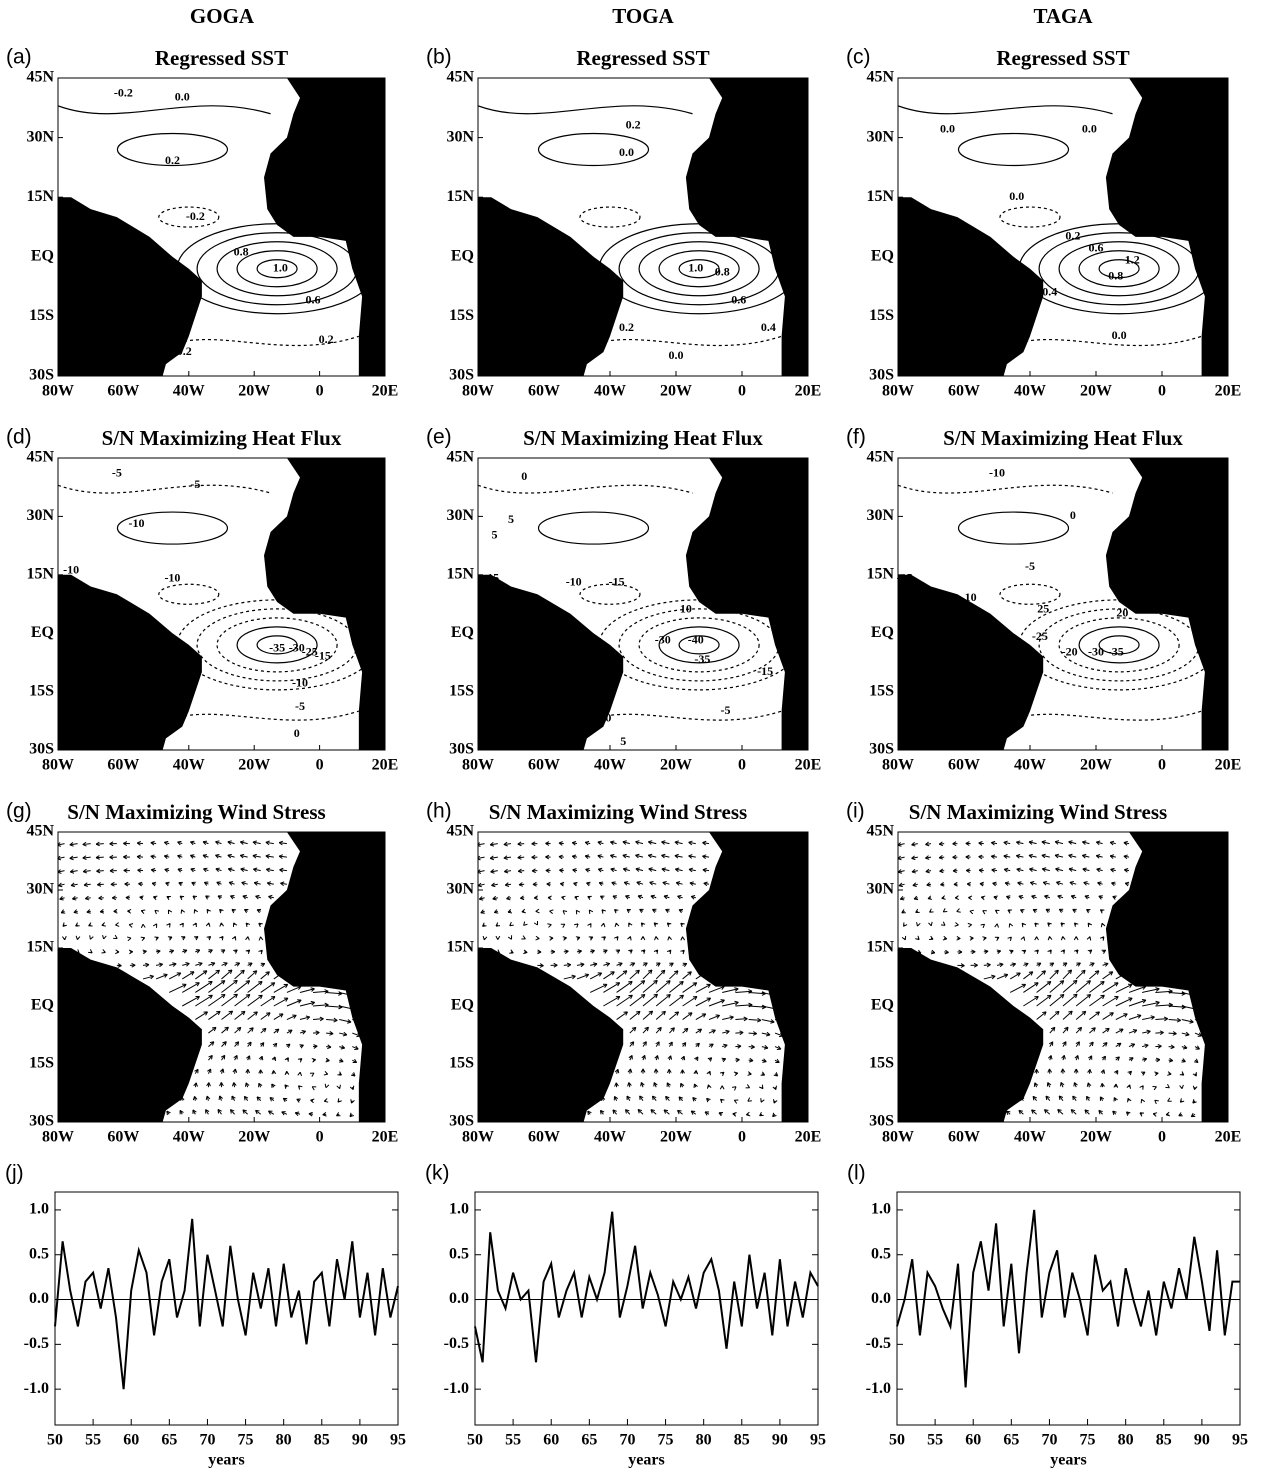  Describe the element at coordinates (1030, 765) in the screenshot. I see `lon-tick-label: 40W` at that location.